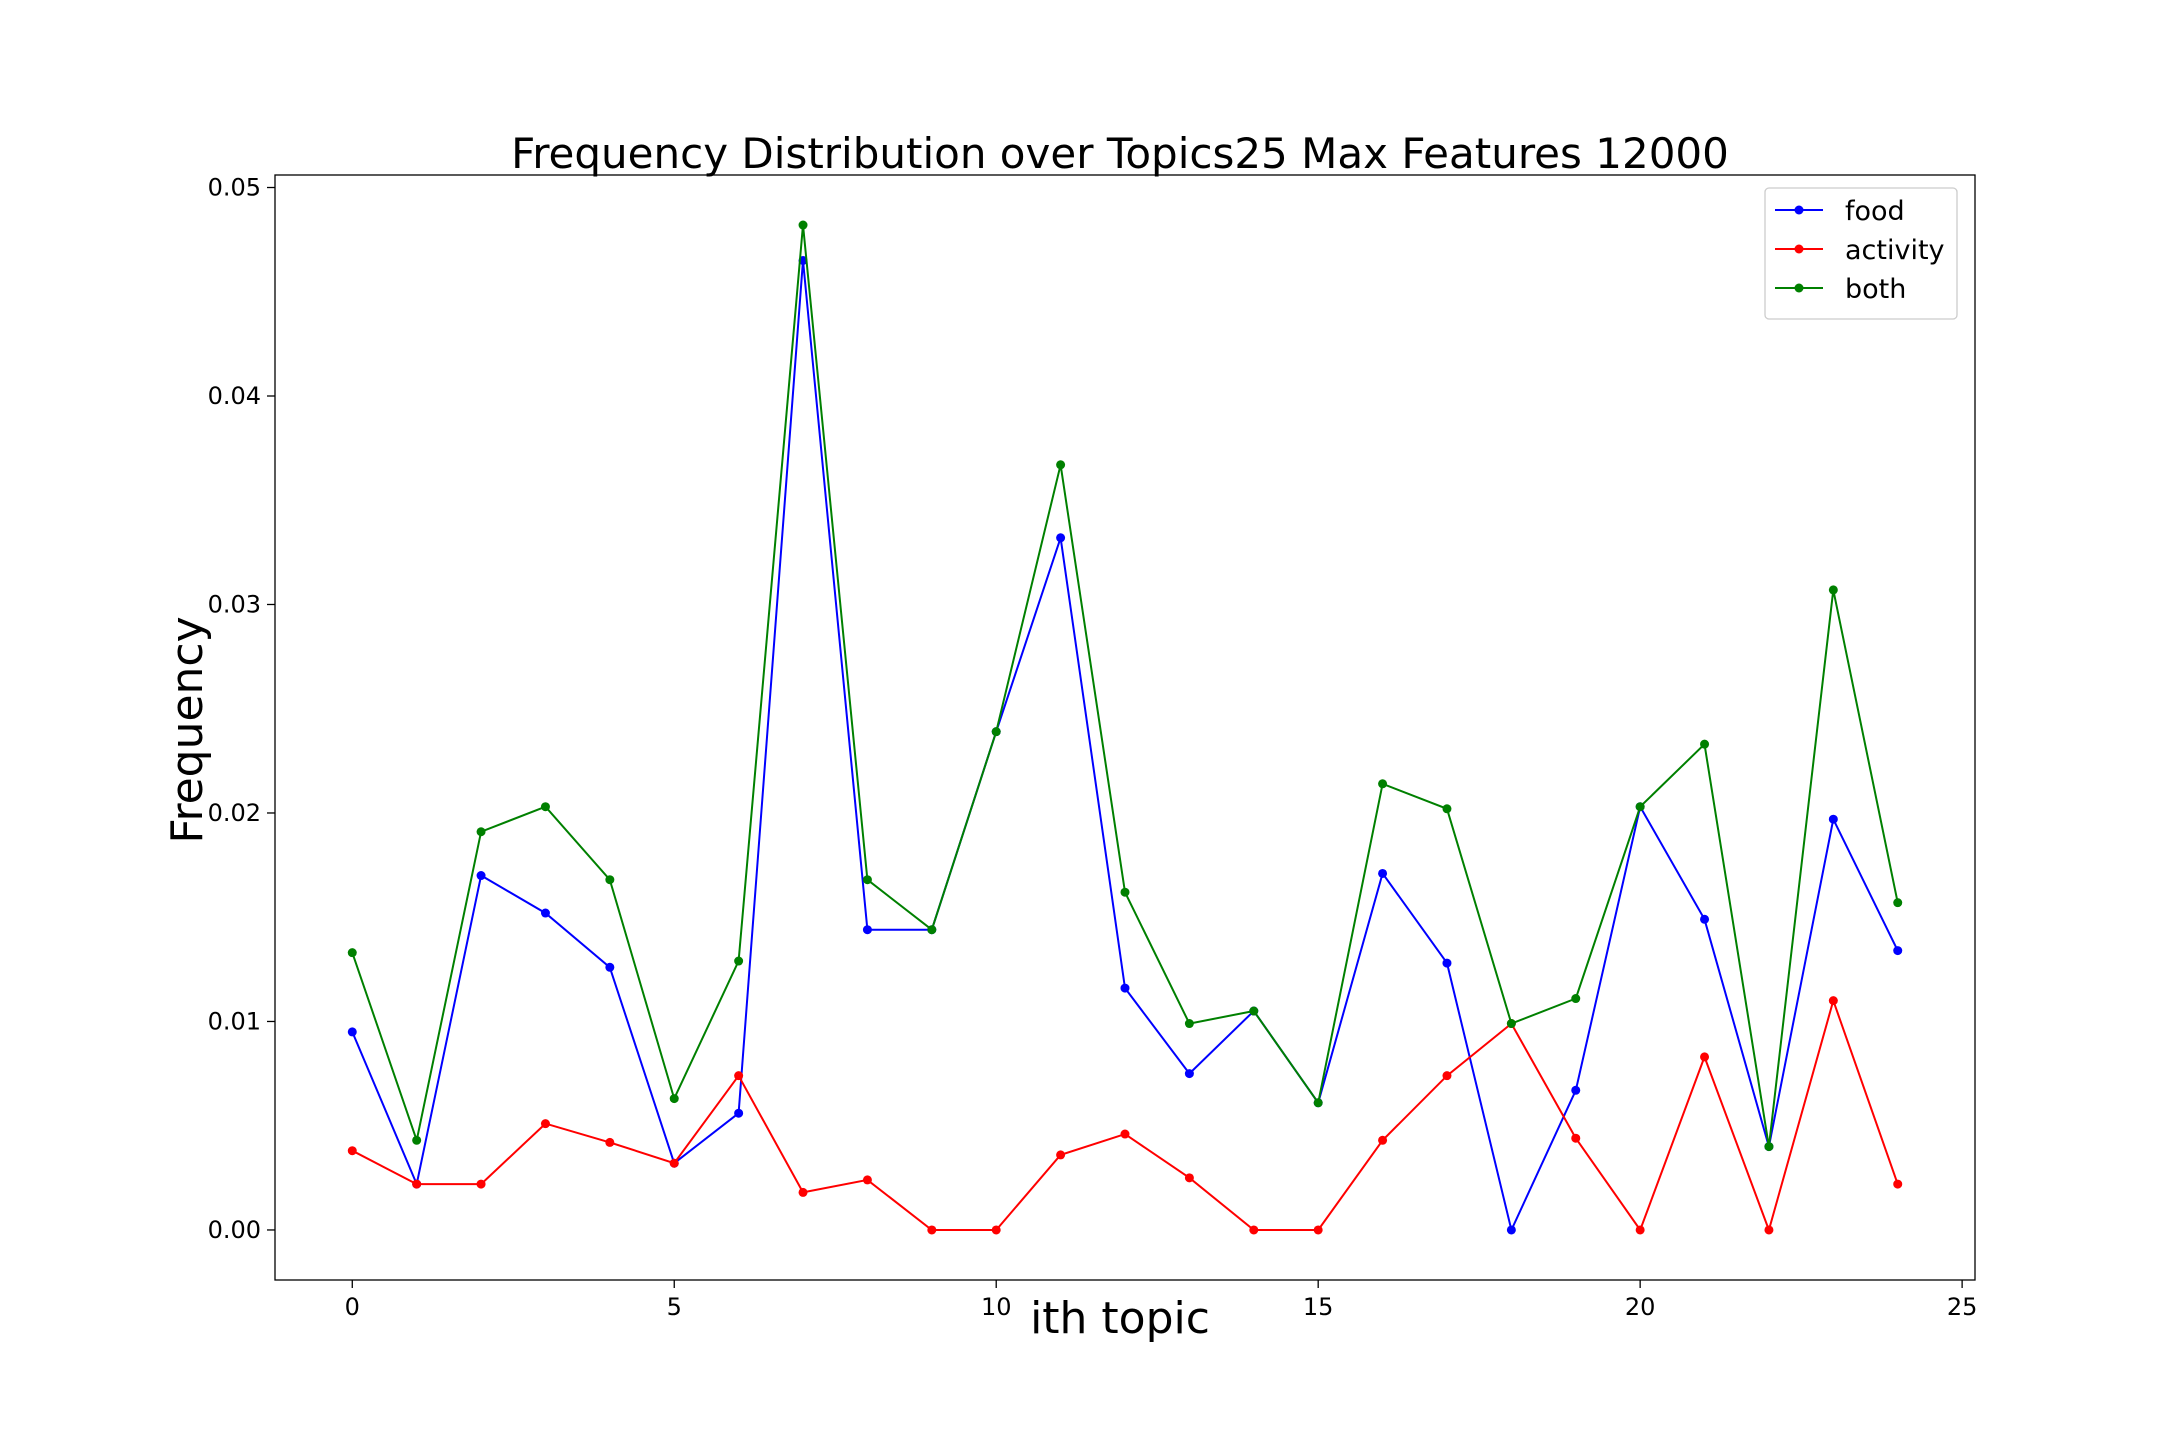 Image resolution: width=2160 pixels, height=1444 pixels. What do you see at coordinates (1640, 1307) in the screenshot?
I see `x-tick-label: 20` at bounding box center [1640, 1307].